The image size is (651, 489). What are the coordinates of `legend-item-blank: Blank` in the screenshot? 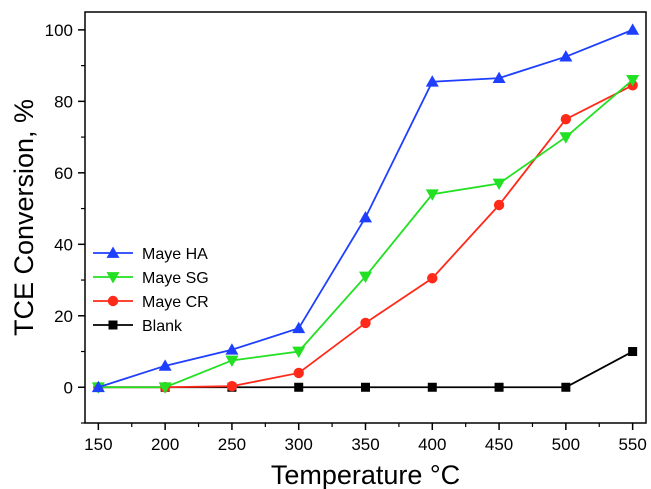 It's located at (138, 326).